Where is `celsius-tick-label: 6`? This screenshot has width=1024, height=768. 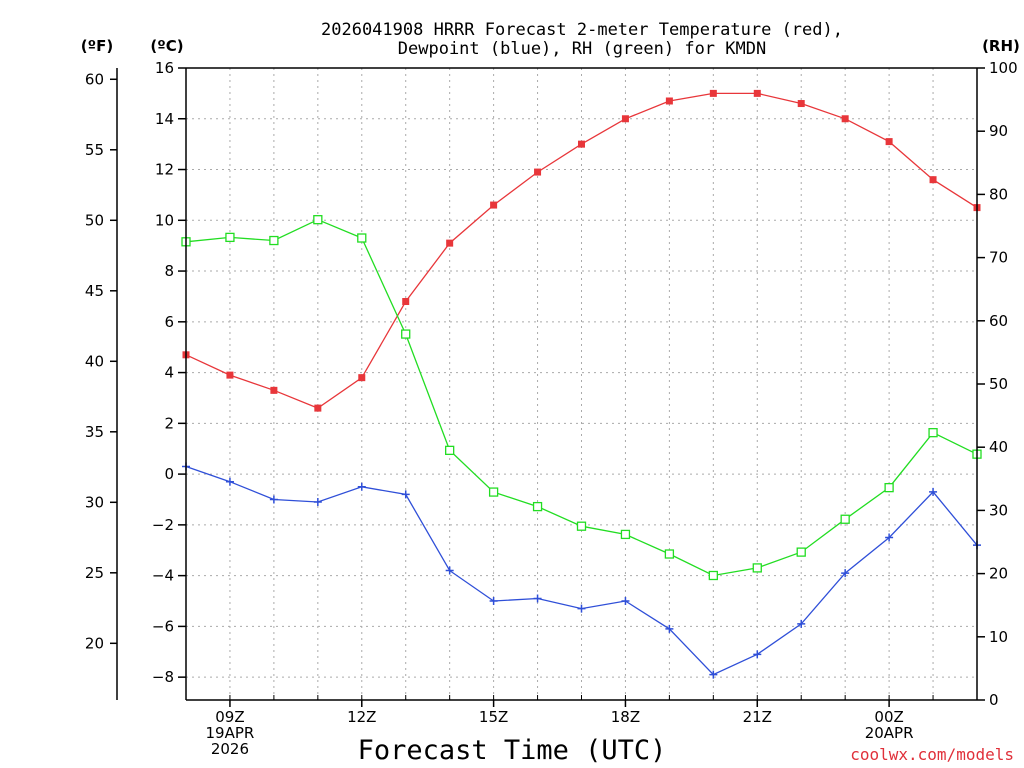 celsius-tick-label: 6 is located at coordinates (169, 322).